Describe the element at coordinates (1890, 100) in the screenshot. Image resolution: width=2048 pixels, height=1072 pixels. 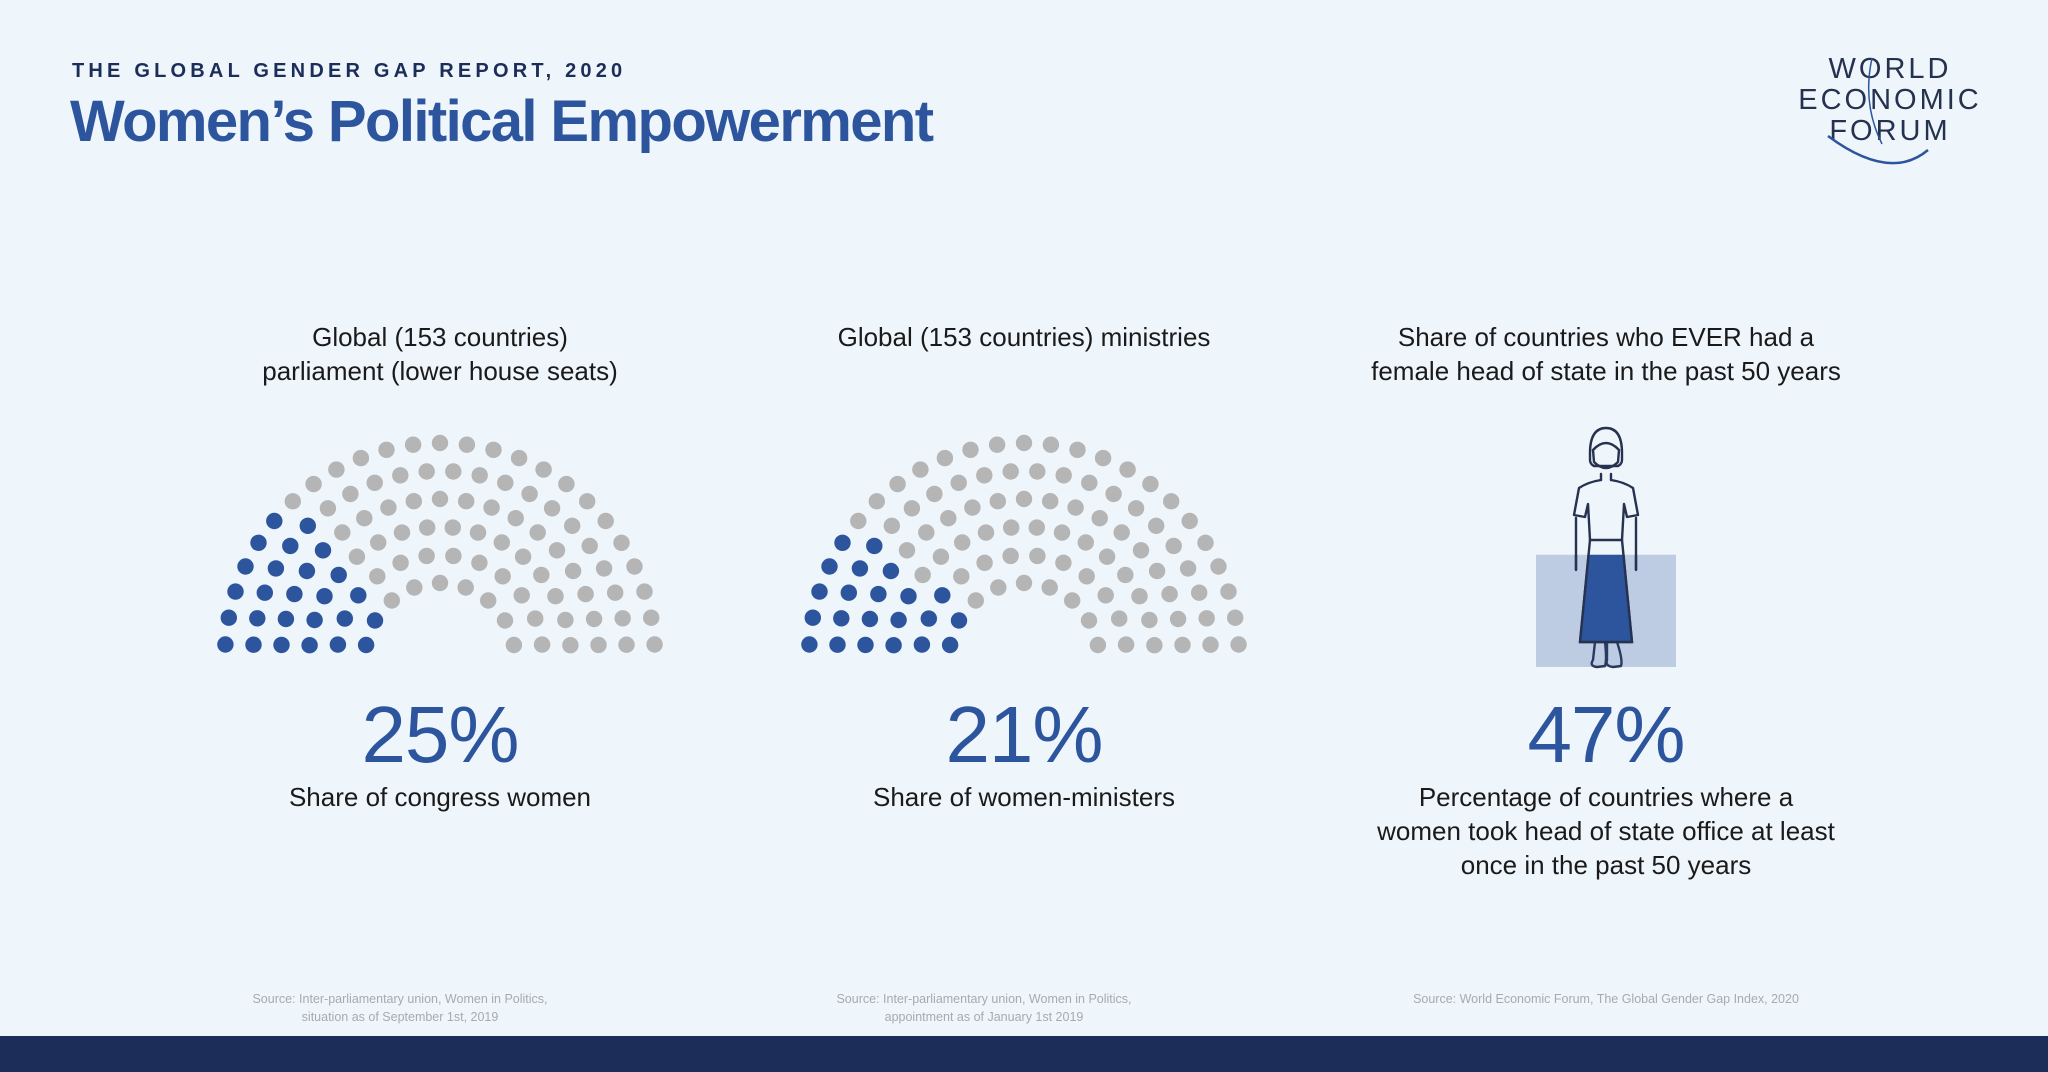
I see `logo-line-2: ECONOMIC` at that location.